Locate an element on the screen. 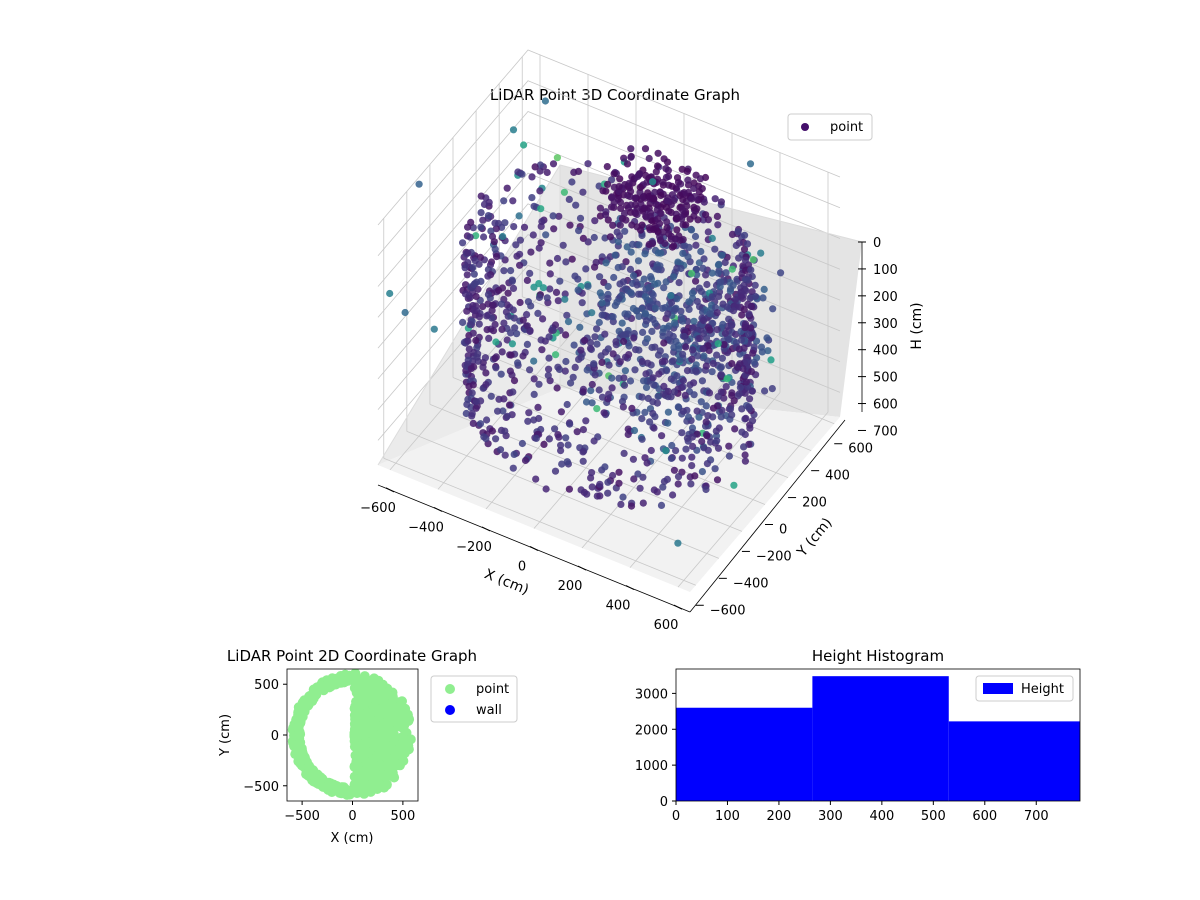  x-tick is located at coordinates (486, 529).